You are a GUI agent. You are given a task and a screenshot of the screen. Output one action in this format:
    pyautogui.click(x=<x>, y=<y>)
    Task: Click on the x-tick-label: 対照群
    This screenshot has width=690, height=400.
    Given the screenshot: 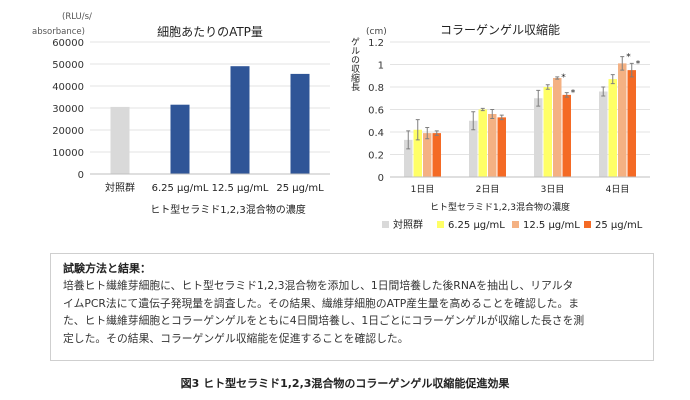 What is the action you would take?
    pyautogui.click(x=120, y=187)
    